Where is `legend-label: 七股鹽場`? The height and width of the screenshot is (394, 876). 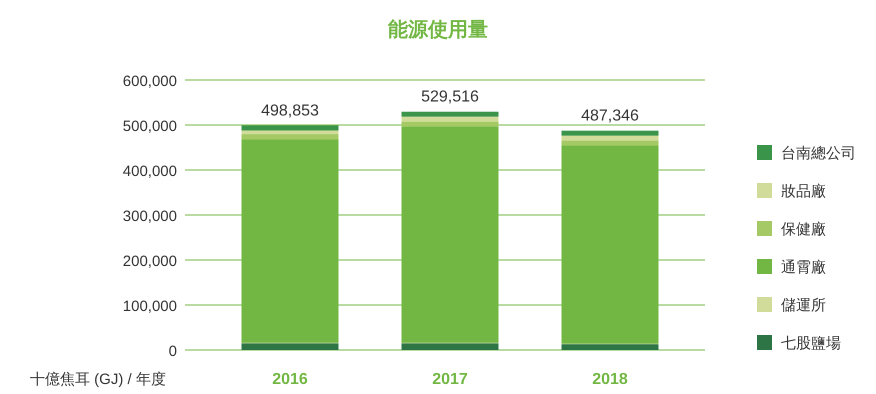 legend-label: 七股鹽場 is located at coordinates (811, 343).